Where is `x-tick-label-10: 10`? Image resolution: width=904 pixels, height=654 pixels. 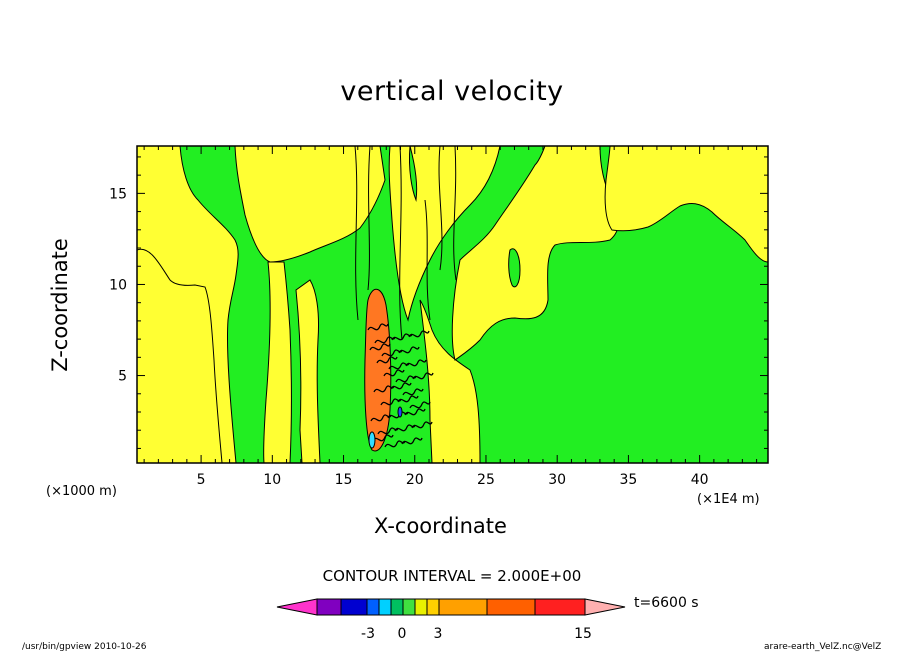
x-tick-label-10: 10 is located at coordinates (272, 480).